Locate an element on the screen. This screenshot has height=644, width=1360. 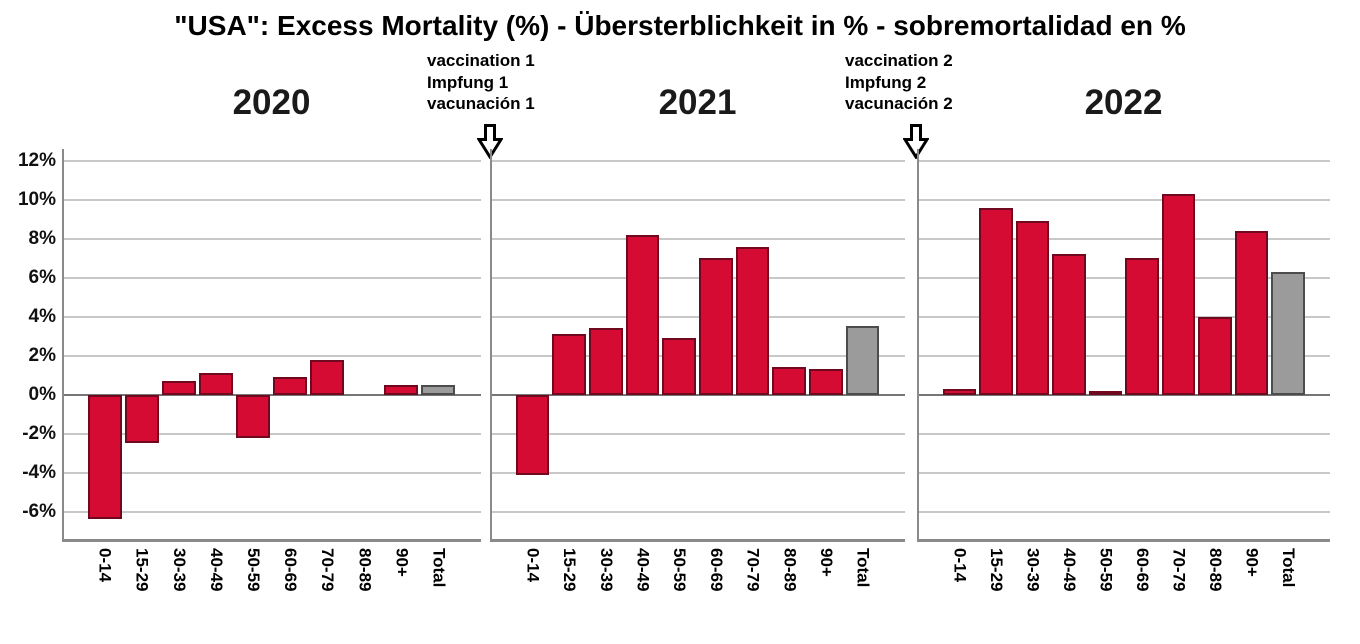
y-tick-label: 10% is located at coordinates (36, 199).